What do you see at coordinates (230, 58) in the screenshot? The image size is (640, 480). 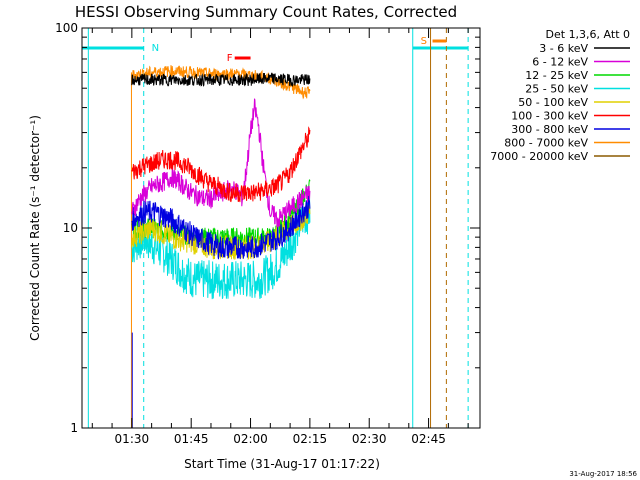 I see `flare-label: F` at bounding box center [230, 58].